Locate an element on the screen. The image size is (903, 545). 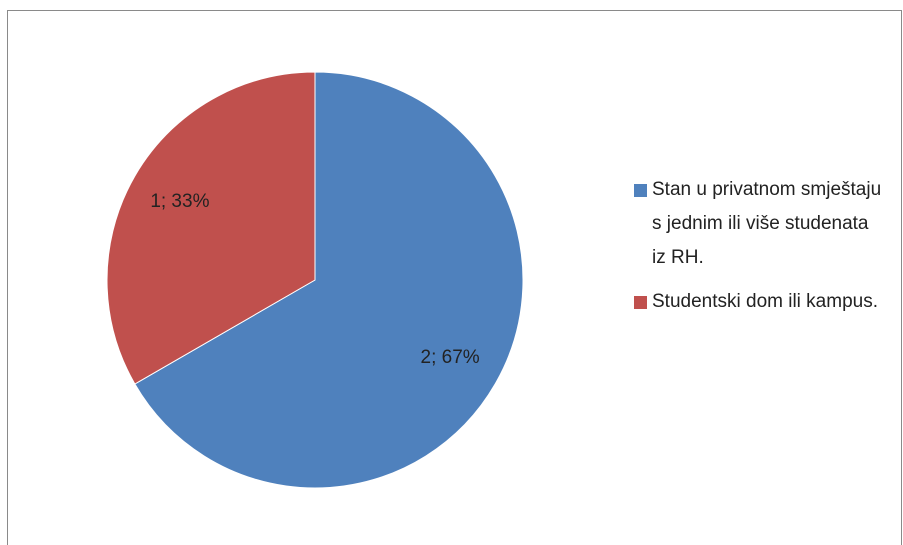
data-label: 2; 67% is located at coordinates (450, 357).